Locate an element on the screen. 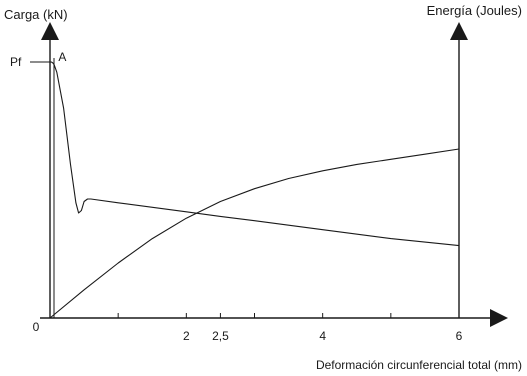 The image size is (527, 376). x-tick-label-1: 2,5 is located at coordinates (220, 336).